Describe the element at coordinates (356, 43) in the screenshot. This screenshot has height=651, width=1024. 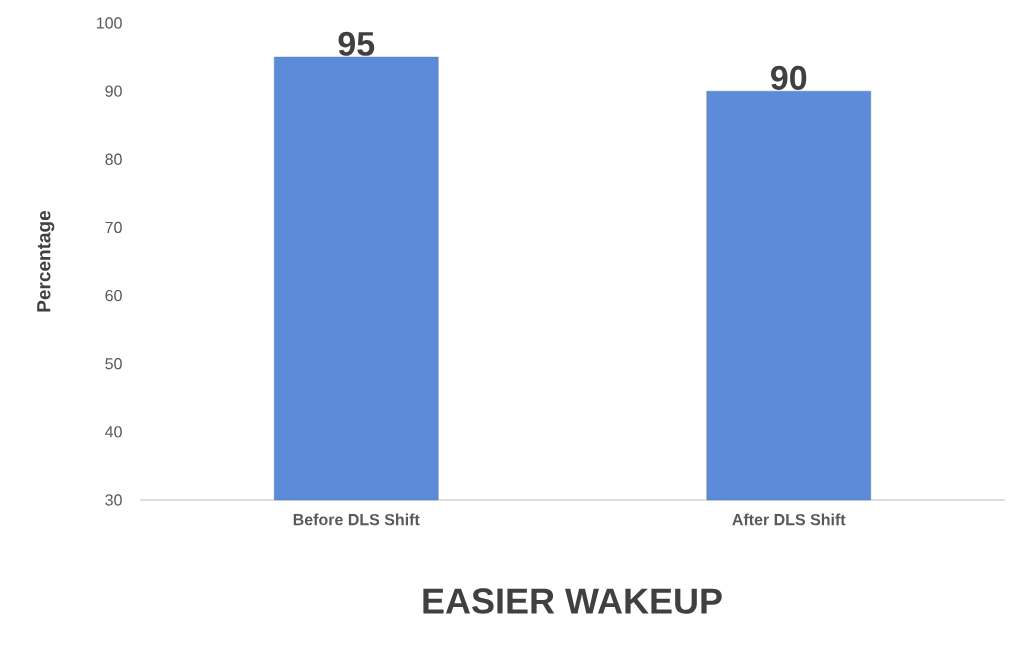
I see `data-label: 95` at that location.